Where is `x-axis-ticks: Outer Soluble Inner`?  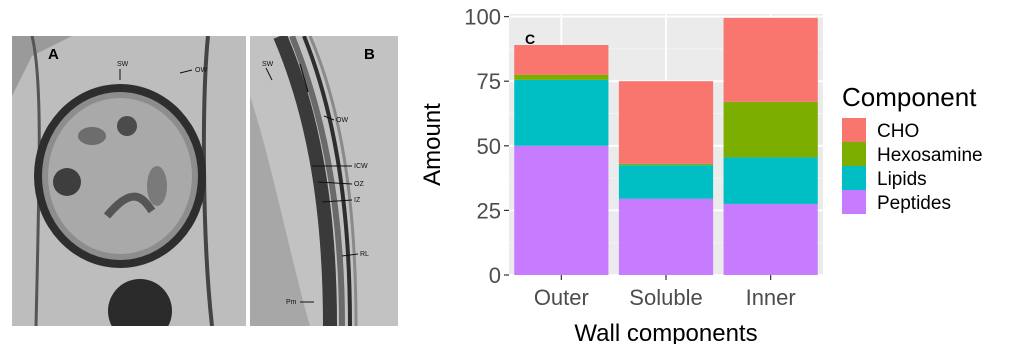
x-axis-ticks: Outer Soluble Inner is located at coordinates (665, 292).